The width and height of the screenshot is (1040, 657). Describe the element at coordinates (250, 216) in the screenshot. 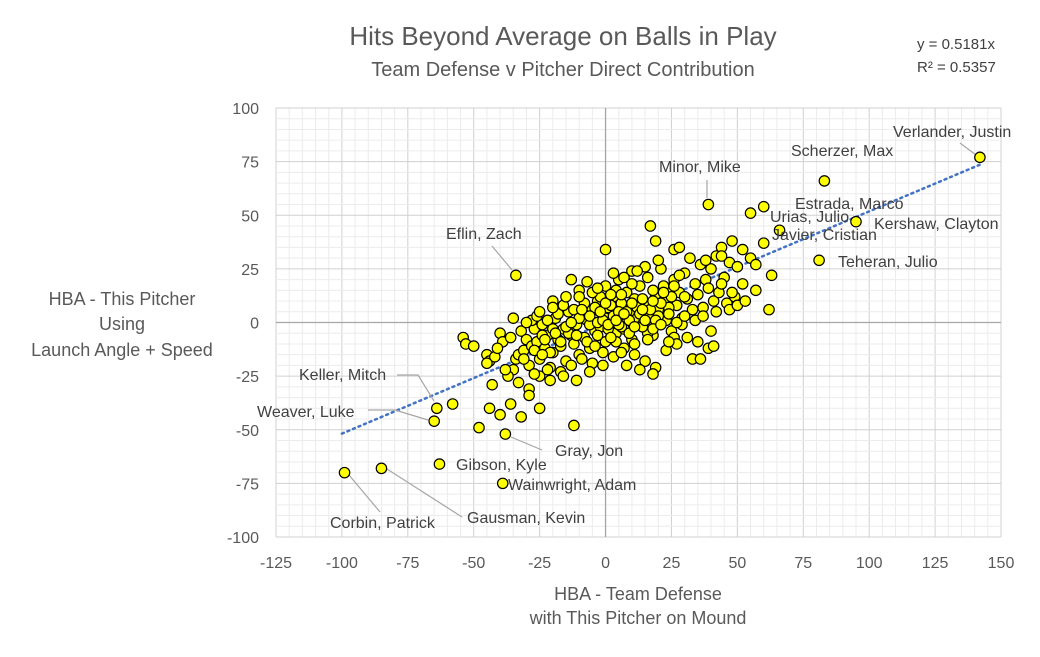

I see `y-tick-label: 50` at that location.